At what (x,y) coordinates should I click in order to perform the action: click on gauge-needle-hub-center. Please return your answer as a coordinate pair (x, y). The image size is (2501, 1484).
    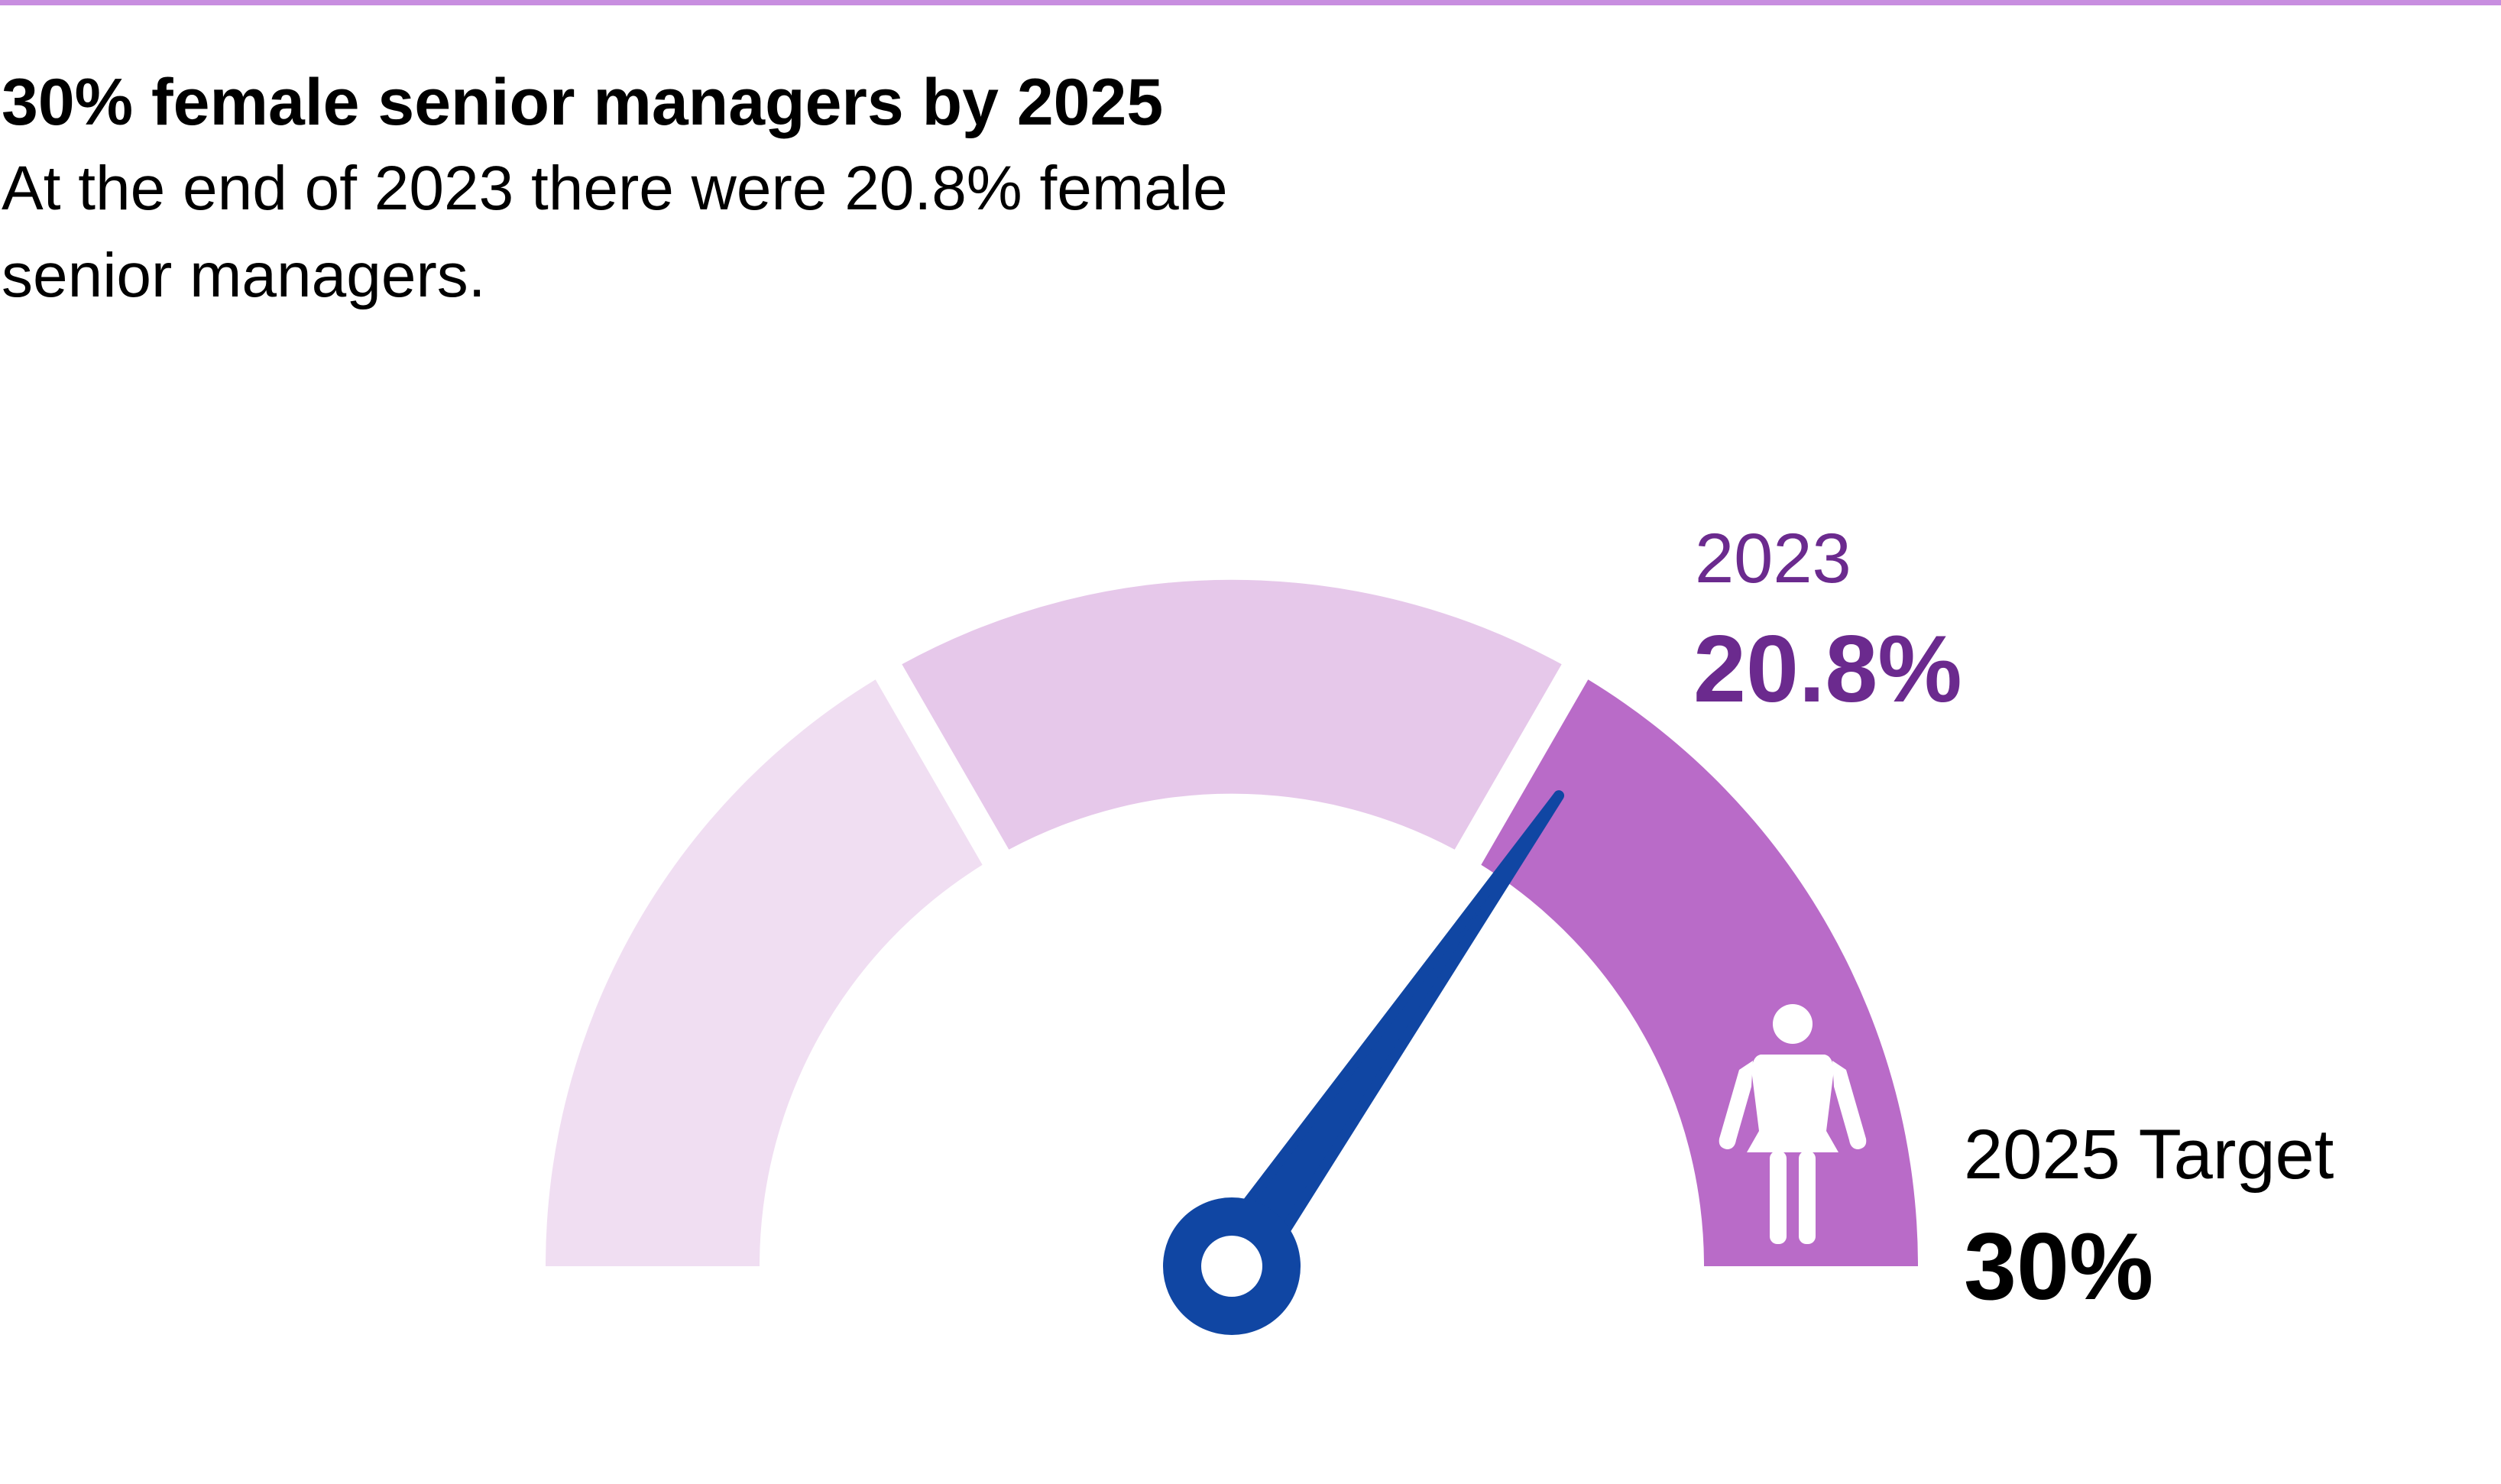
    Looking at the image, I should click on (1231, 1267).